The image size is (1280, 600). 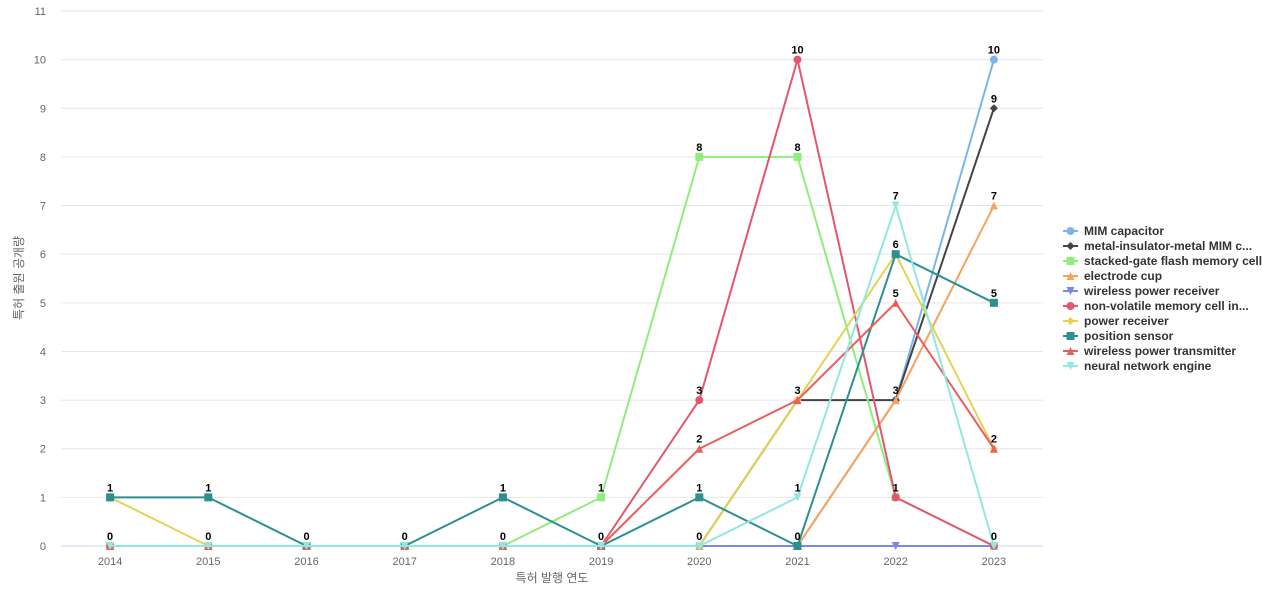 I want to click on y-axis-title: 특허 출원 공개량, so click(x=19, y=278).